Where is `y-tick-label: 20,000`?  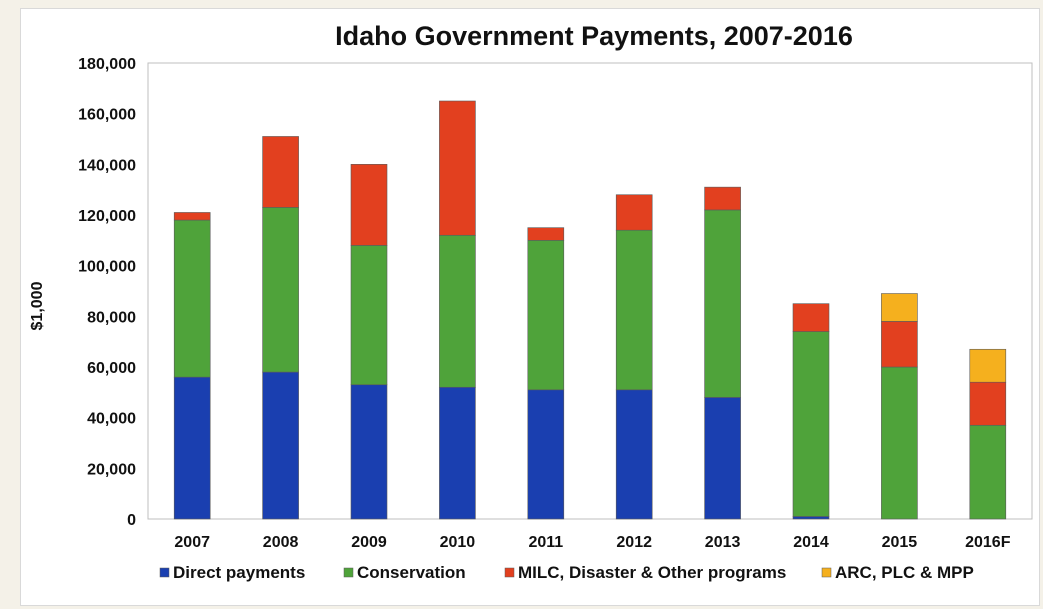 y-tick-label: 20,000 is located at coordinates (111, 469).